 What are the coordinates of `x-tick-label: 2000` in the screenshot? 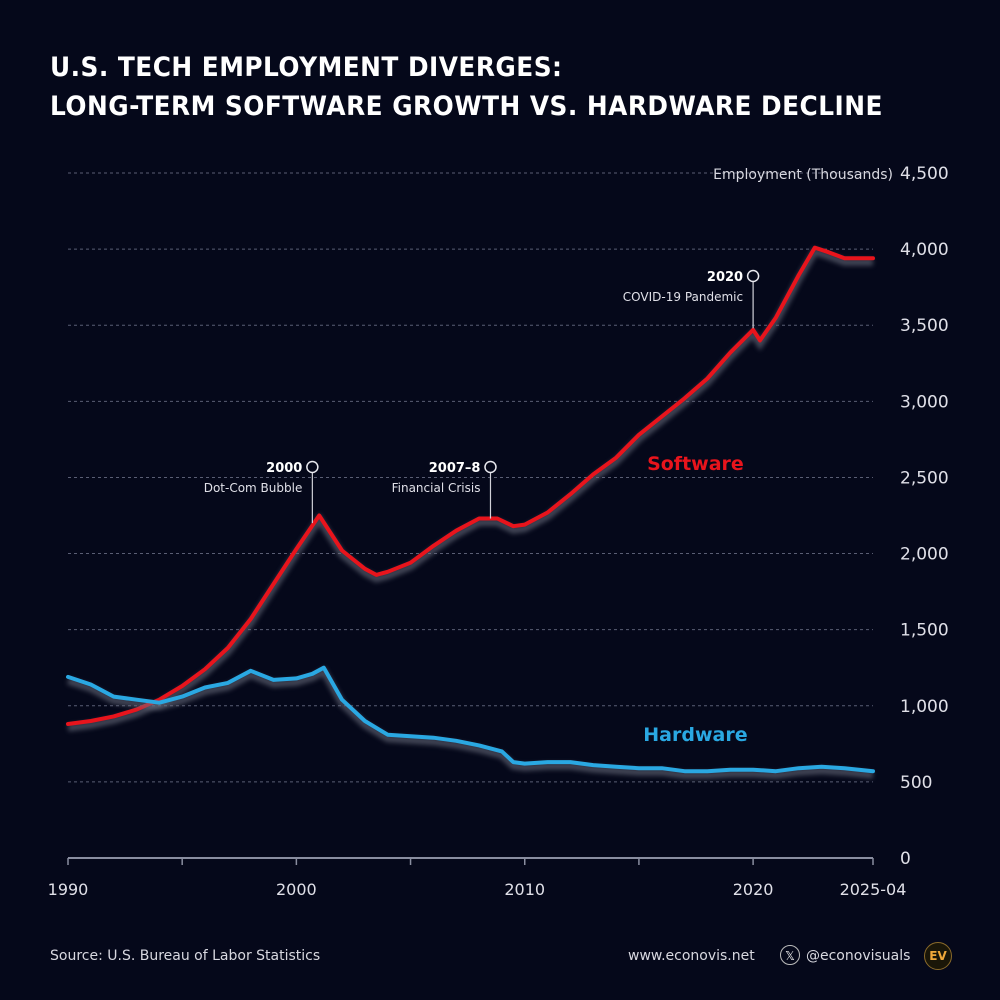 It's located at (296, 889).